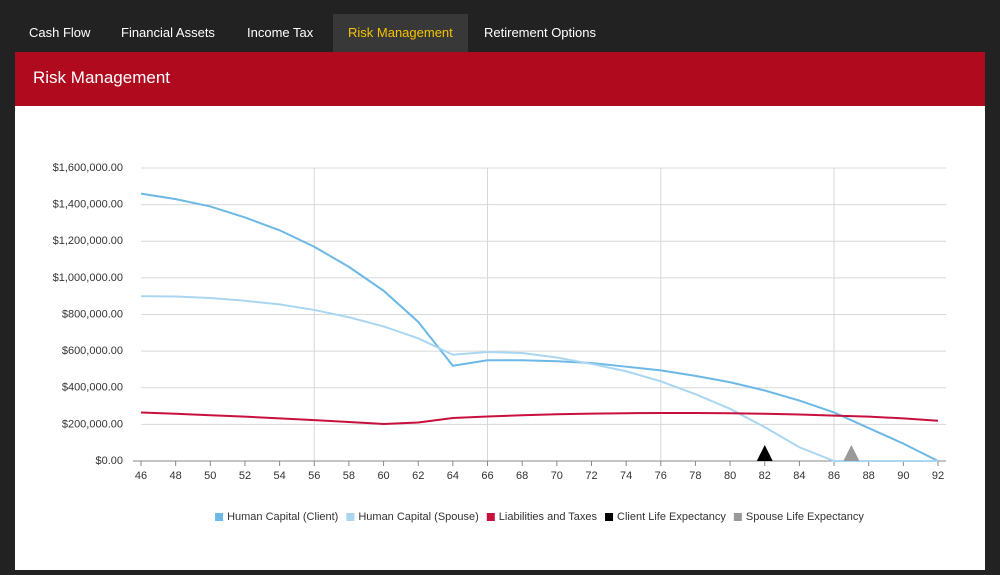  Describe the element at coordinates (765, 476) in the screenshot. I see `x-tick-label: 82` at that location.